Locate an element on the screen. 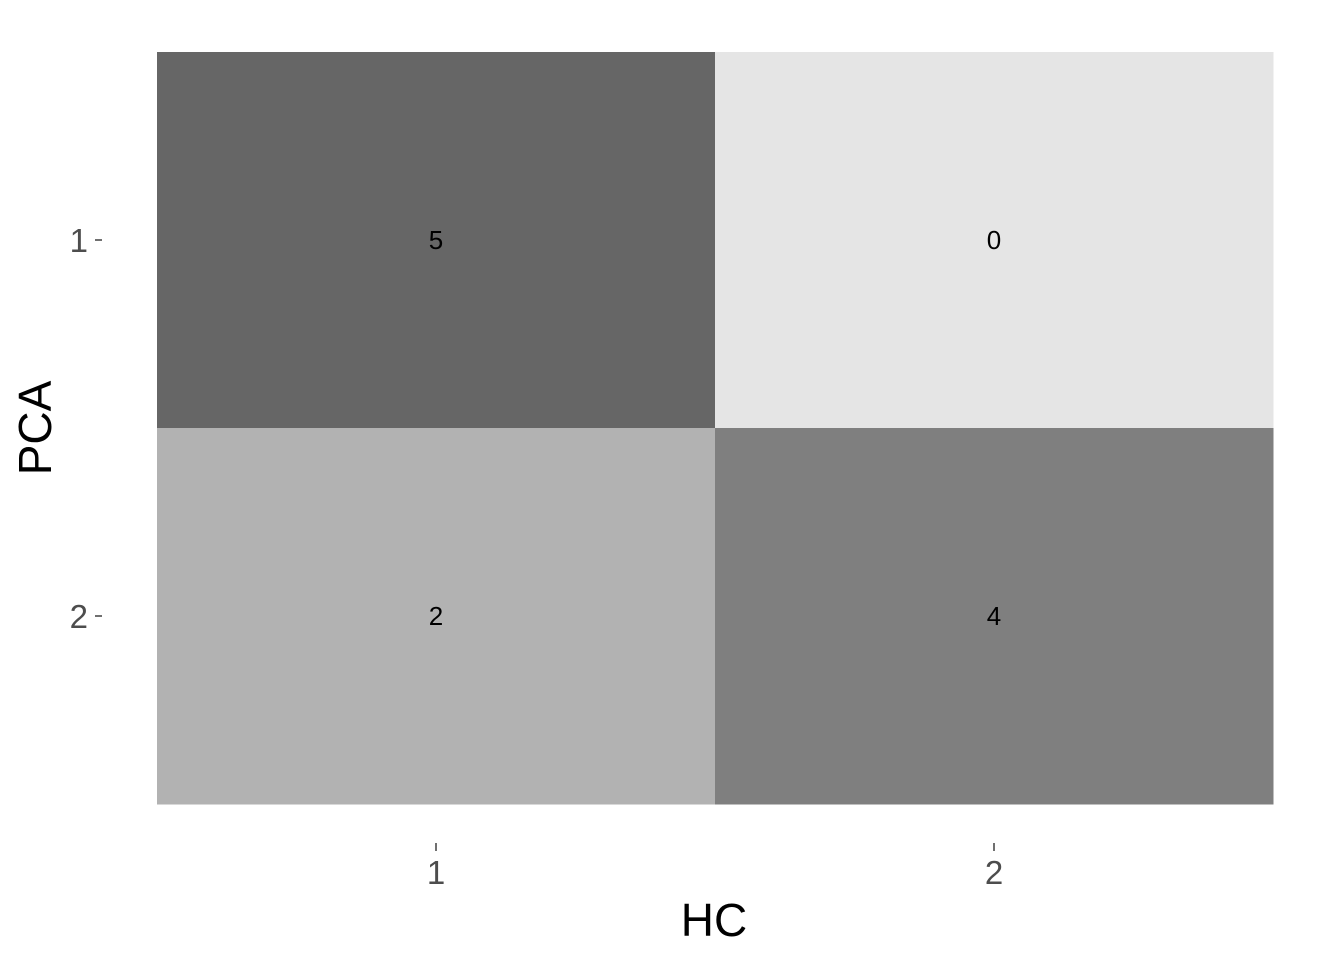 This screenshot has width=1344, height=965. cell-value-label: 0 is located at coordinates (994, 240).